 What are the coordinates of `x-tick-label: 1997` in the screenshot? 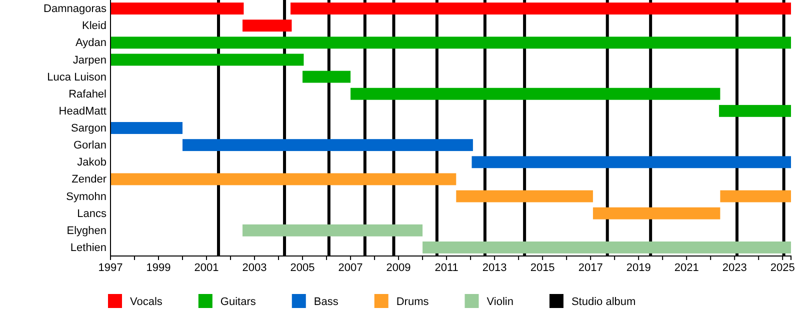 It's located at (110, 268).